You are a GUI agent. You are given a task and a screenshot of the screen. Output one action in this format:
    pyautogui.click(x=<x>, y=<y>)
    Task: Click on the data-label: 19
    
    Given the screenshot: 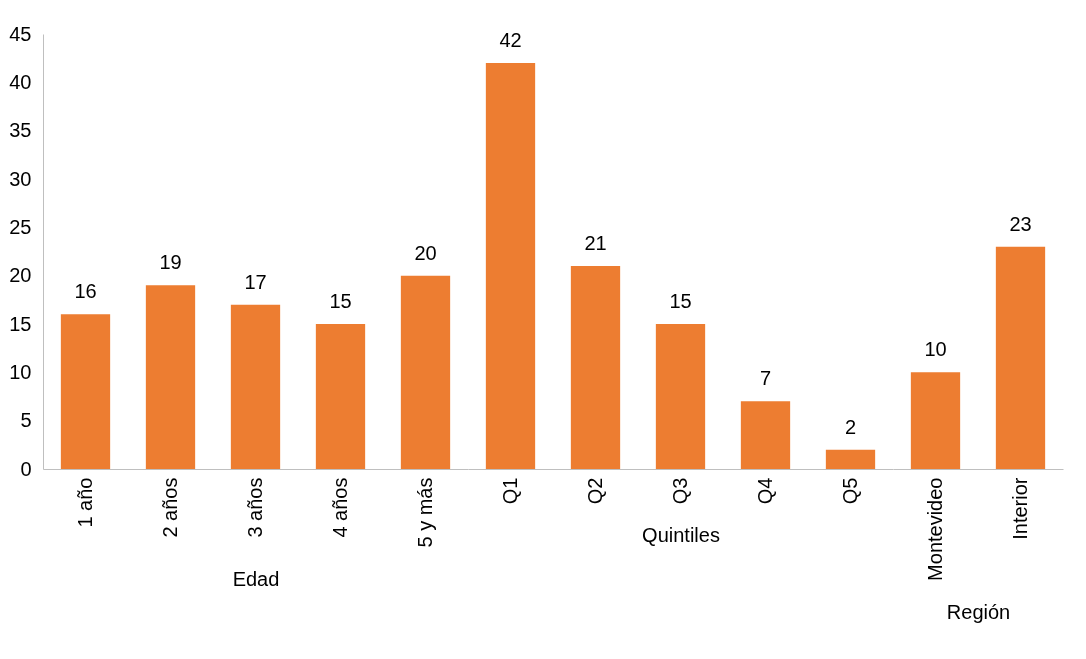 What is the action you would take?
    pyautogui.click(x=170, y=262)
    